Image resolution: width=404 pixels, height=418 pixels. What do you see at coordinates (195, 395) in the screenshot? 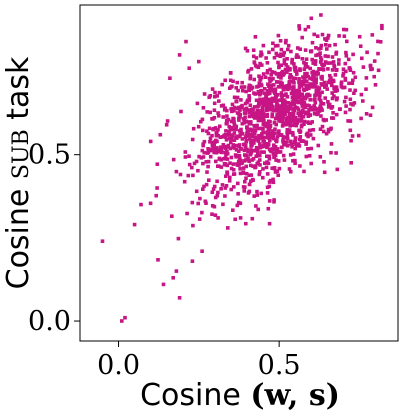
I see `x-axis-title-prefix: Cosine` at bounding box center [195, 395].